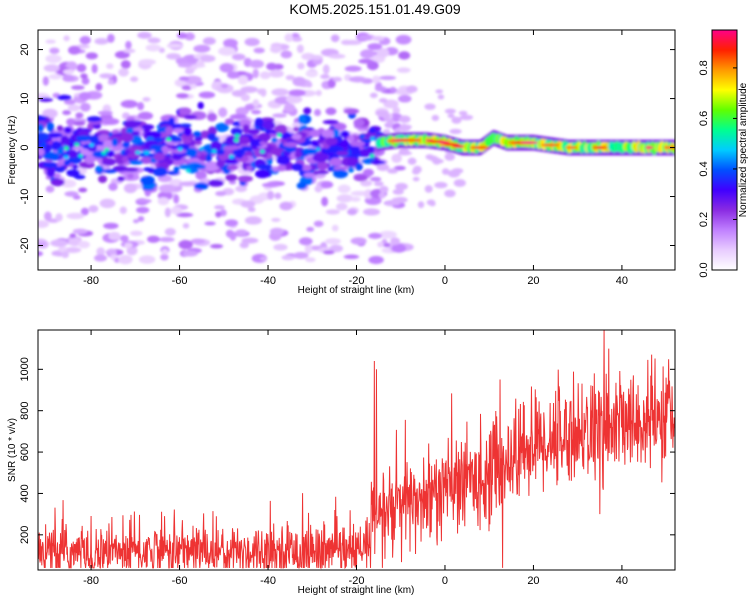  Describe the element at coordinates (25, 147) in the screenshot. I see `spectrogram-y-tick-label: 0` at that location.